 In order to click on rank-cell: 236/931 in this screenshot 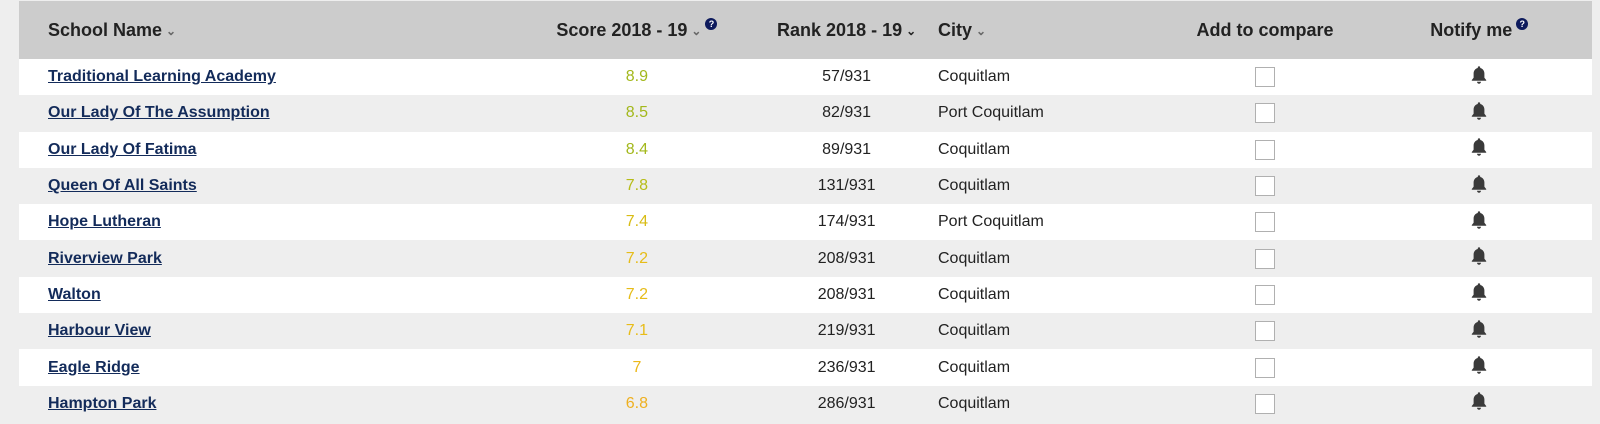, I will do `click(846, 367)`.